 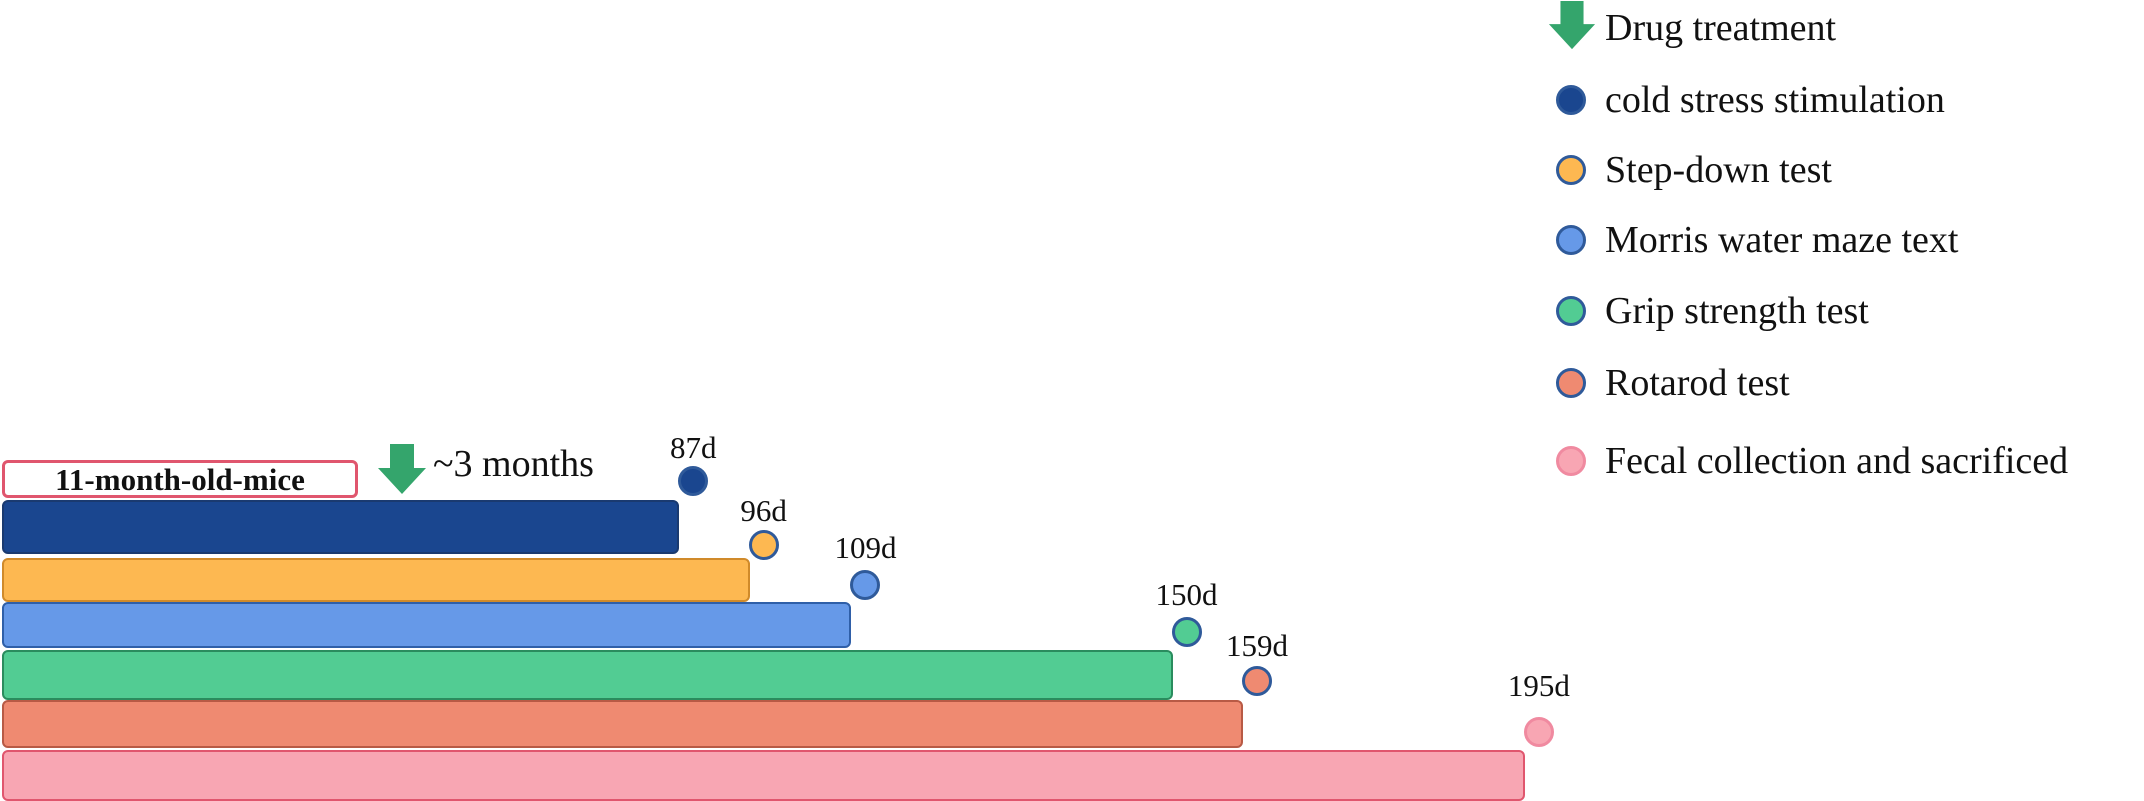 What do you see at coordinates (1538, 685) in the screenshot?
I see `timeline-day-label: 195d` at bounding box center [1538, 685].